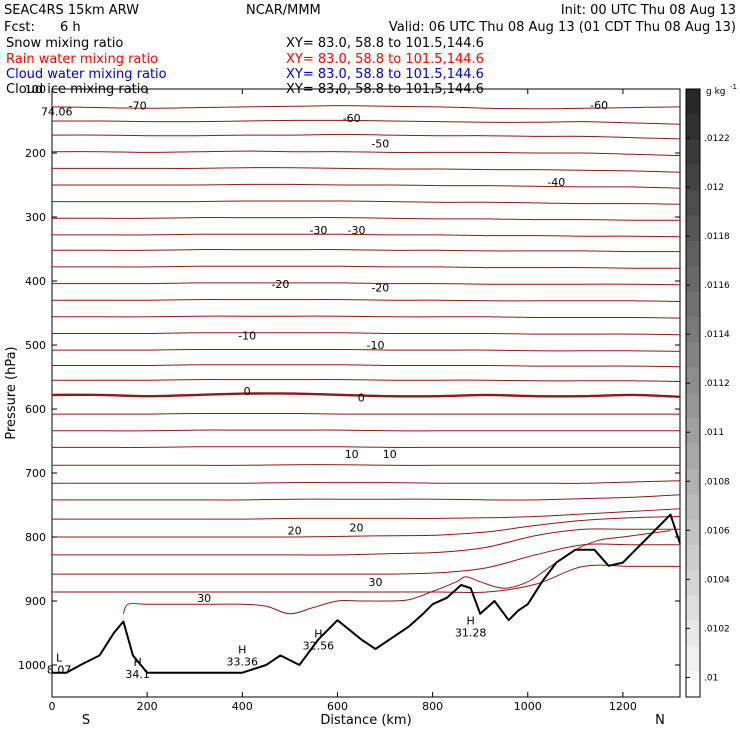  Describe the element at coordinates (385, 89) in the screenshot. I see `field-cloud-ice-xy: XY= 83.0, 58.8 to 101.5,144.6` at that location.